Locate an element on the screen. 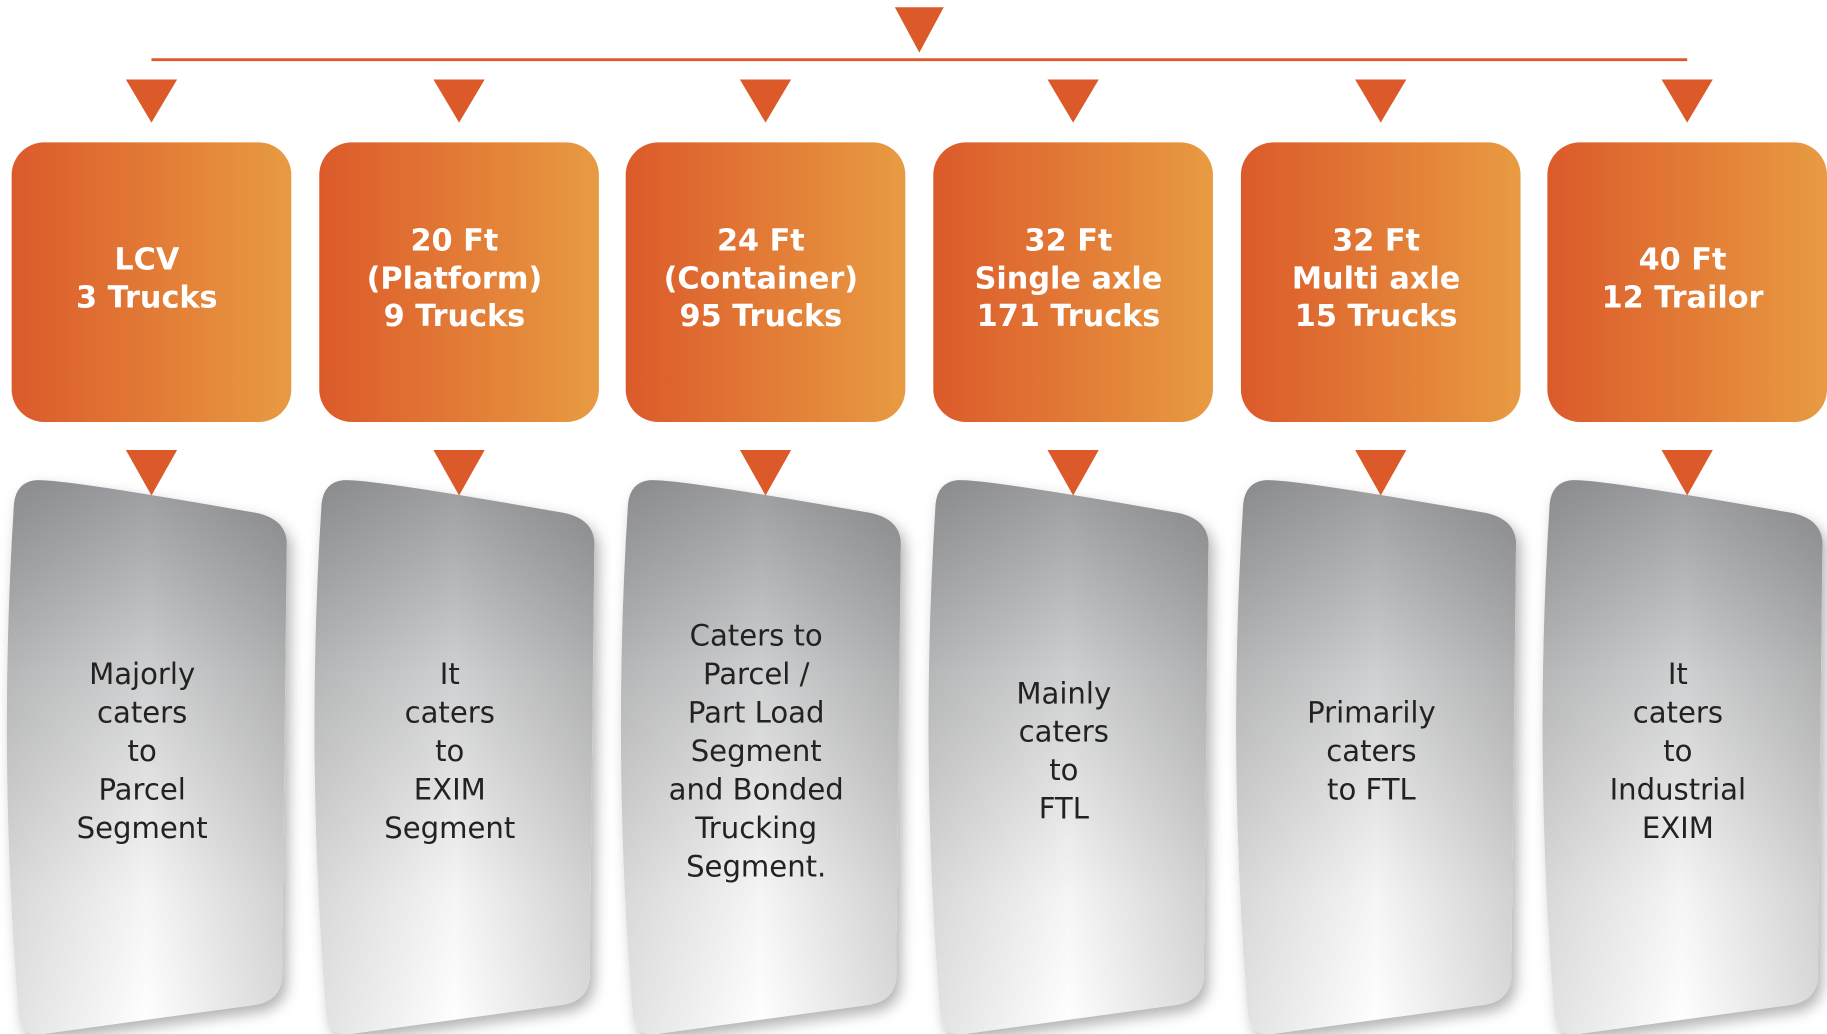 Image resolution: width=1827 pixels, height=1034 pixels. box-label: Single axle is located at coordinates (1069, 278).